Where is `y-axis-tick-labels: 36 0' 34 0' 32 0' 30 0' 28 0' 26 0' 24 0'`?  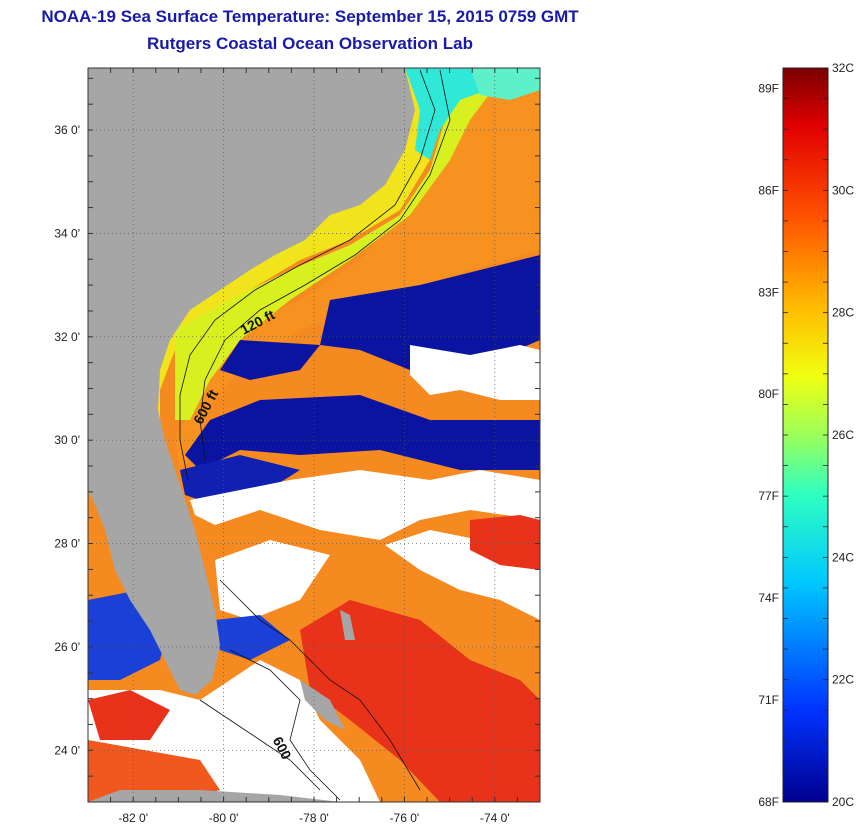
y-axis-tick-labels: 36 0' 34 0' 32 0' 30 0' 28 0' 26 0' 24 0' is located at coordinates (67, 440).